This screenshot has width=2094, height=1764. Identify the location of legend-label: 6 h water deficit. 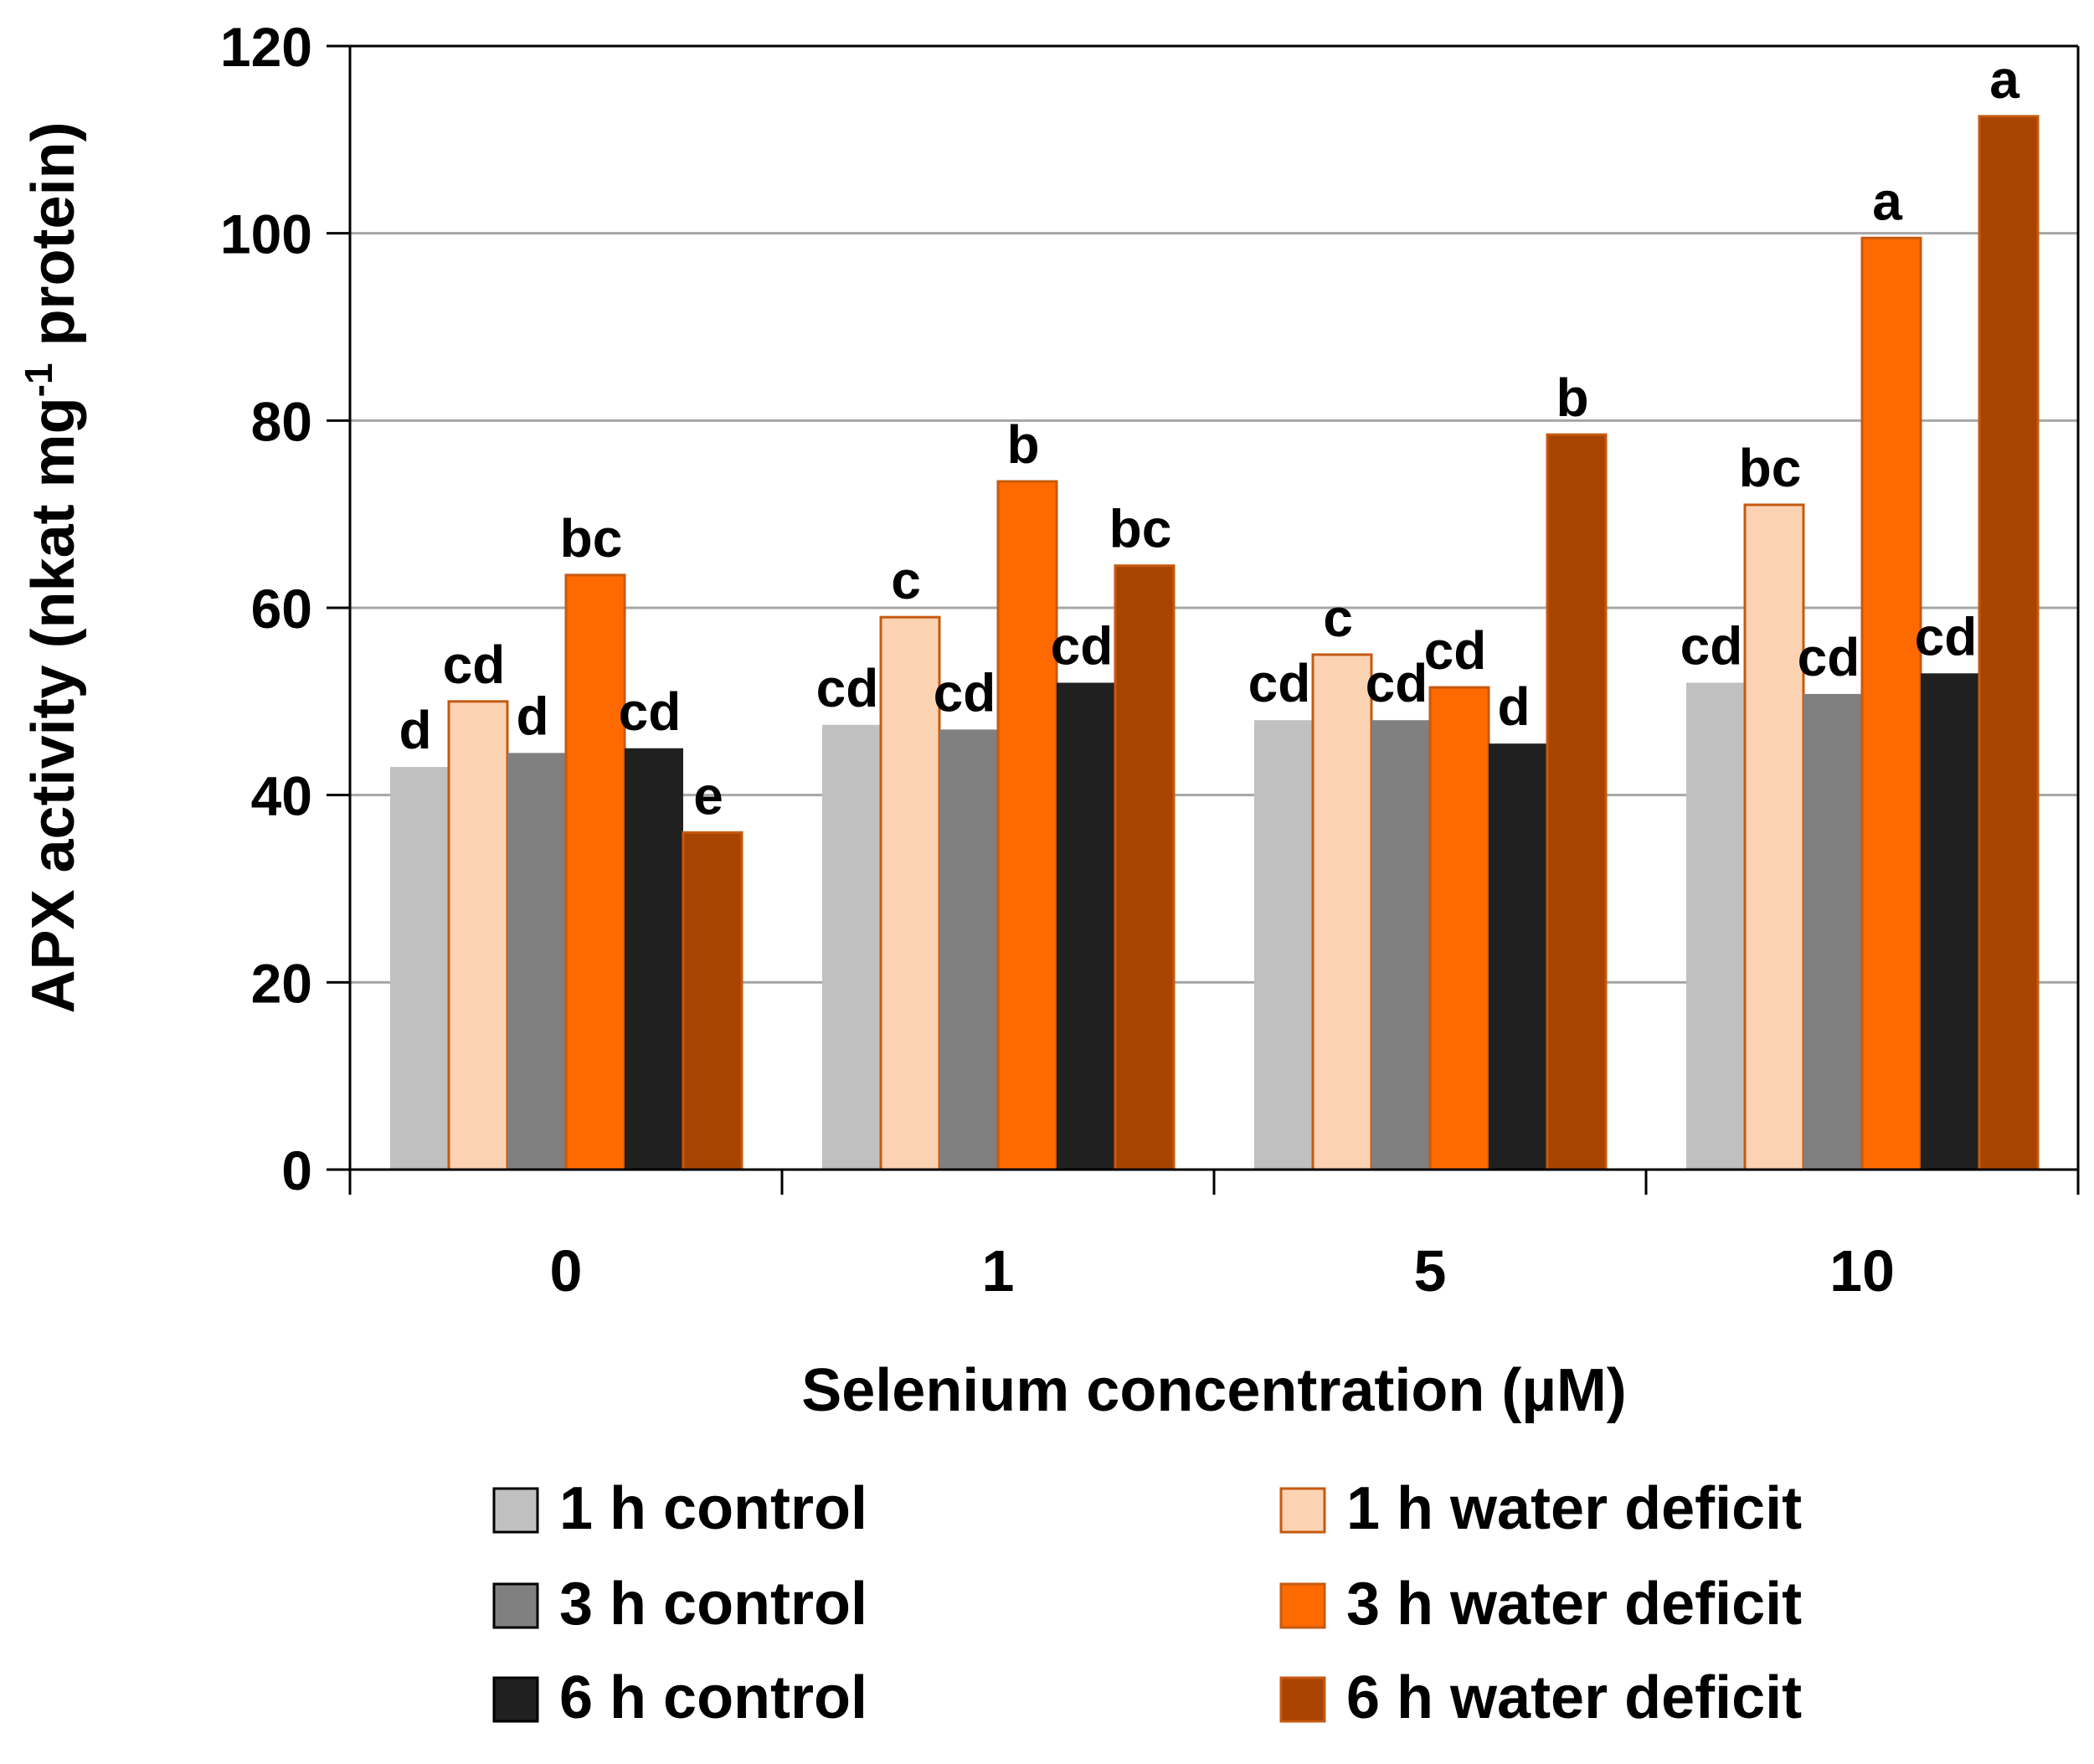
(1574, 1697).